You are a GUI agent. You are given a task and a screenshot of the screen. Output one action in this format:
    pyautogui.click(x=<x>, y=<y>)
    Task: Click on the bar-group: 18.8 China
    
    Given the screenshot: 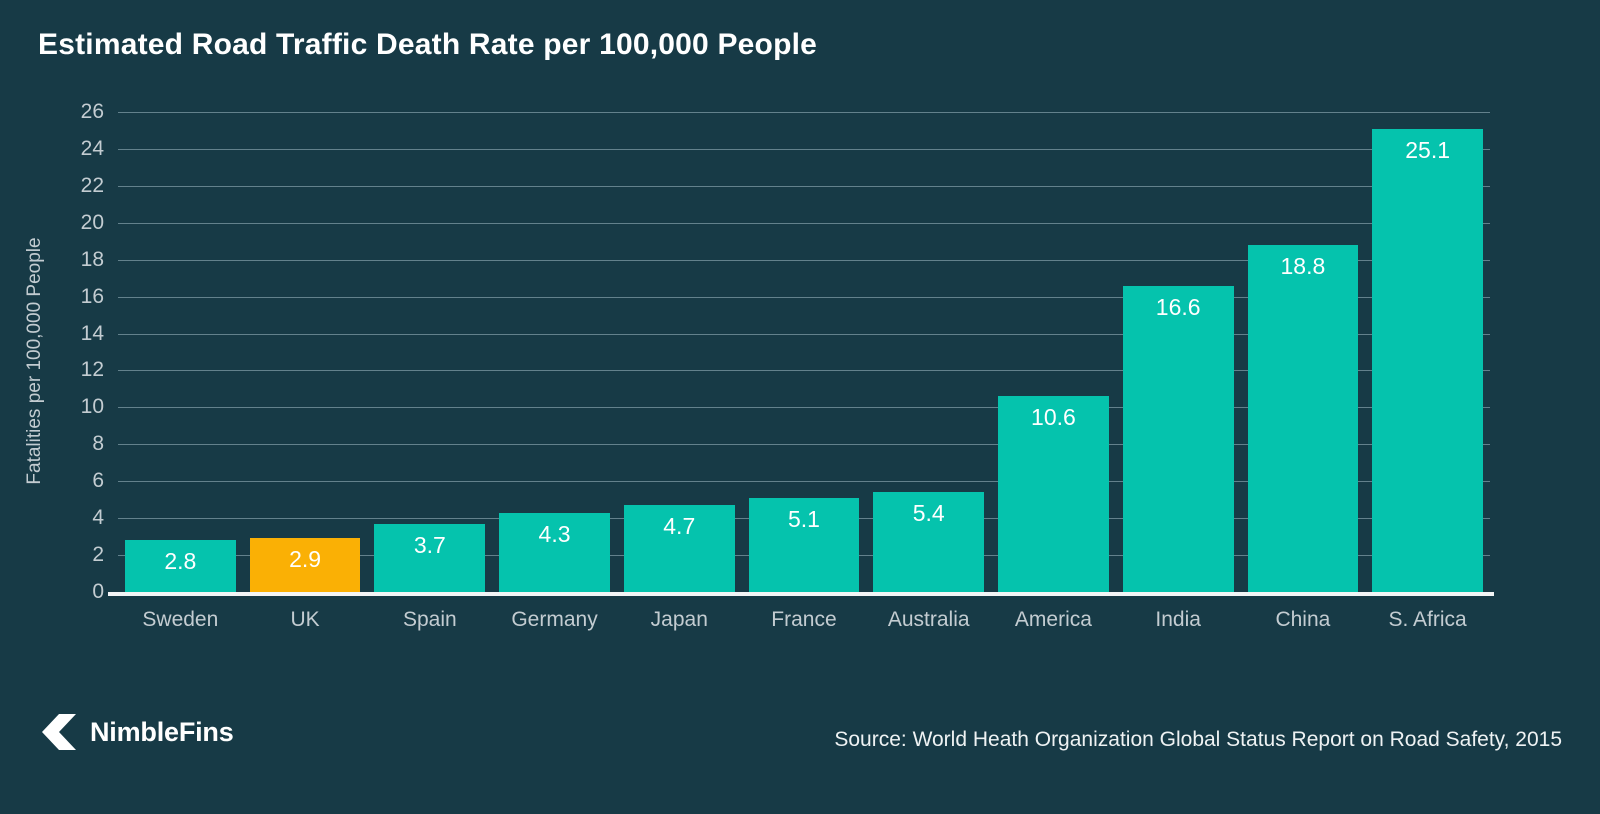 What is the action you would take?
    pyautogui.click(x=1303, y=371)
    